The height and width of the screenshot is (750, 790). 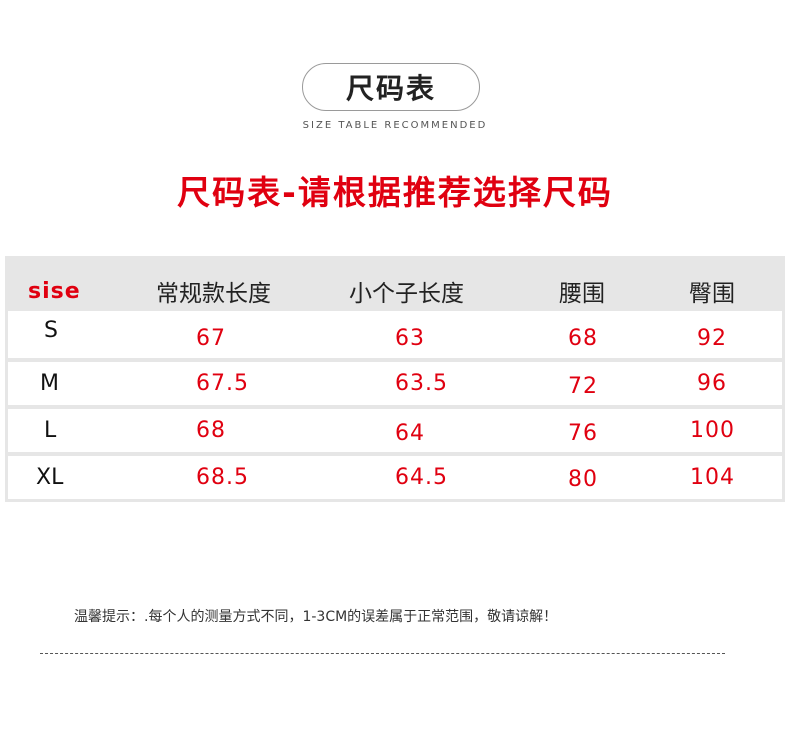 What do you see at coordinates (583, 433) in the screenshot?
I see `waist: 76` at bounding box center [583, 433].